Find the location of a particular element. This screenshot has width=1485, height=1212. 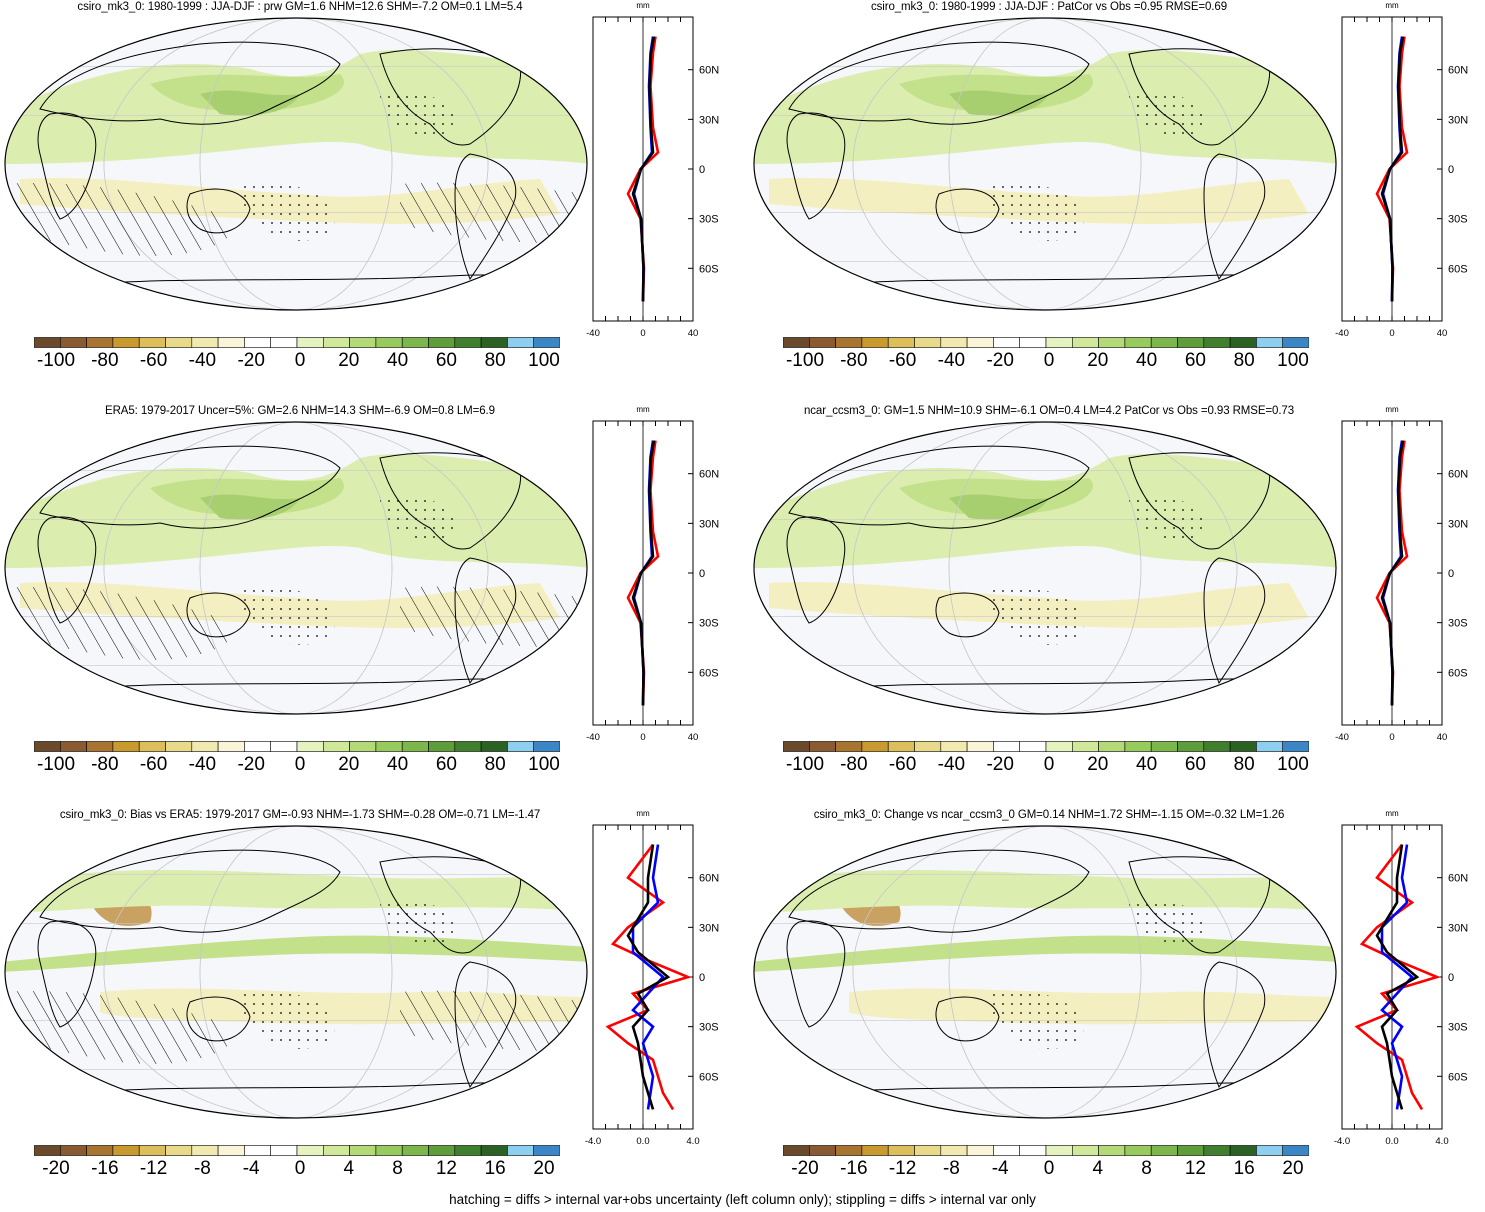

profile-x-tick-label: -40 is located at coordinates (1342, 333).